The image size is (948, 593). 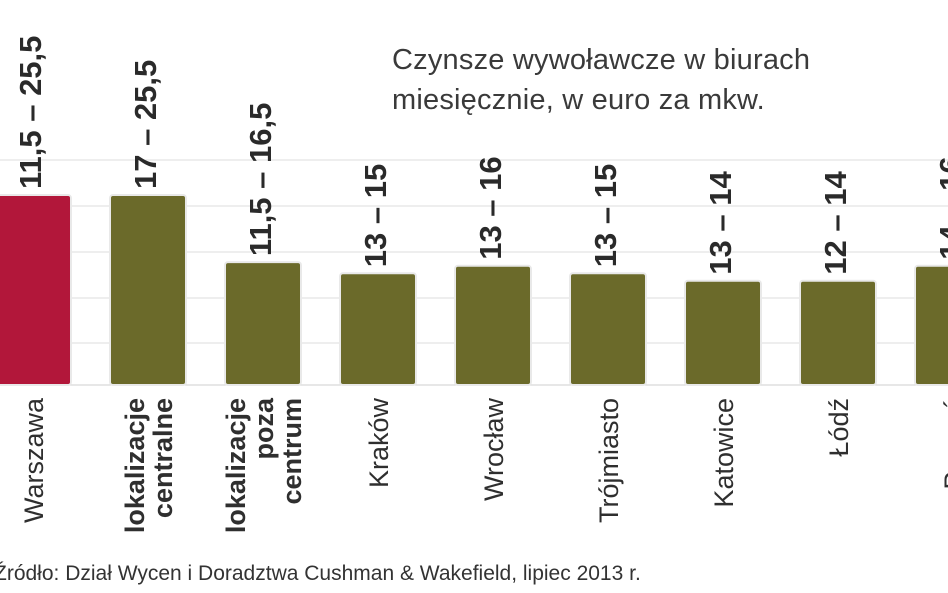 What do you see at coordinates (163, 458) in the screenshot?
I see `category-label-1-1: centralne` at bounding box center [163, 458].